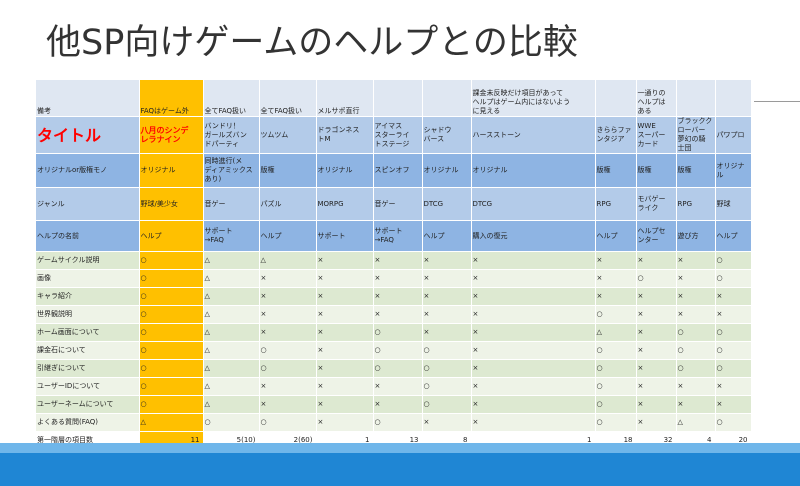  Describe the element at coordinates (733, 135) in the screenshot. I see `table-cell: パワプロ` at that location.